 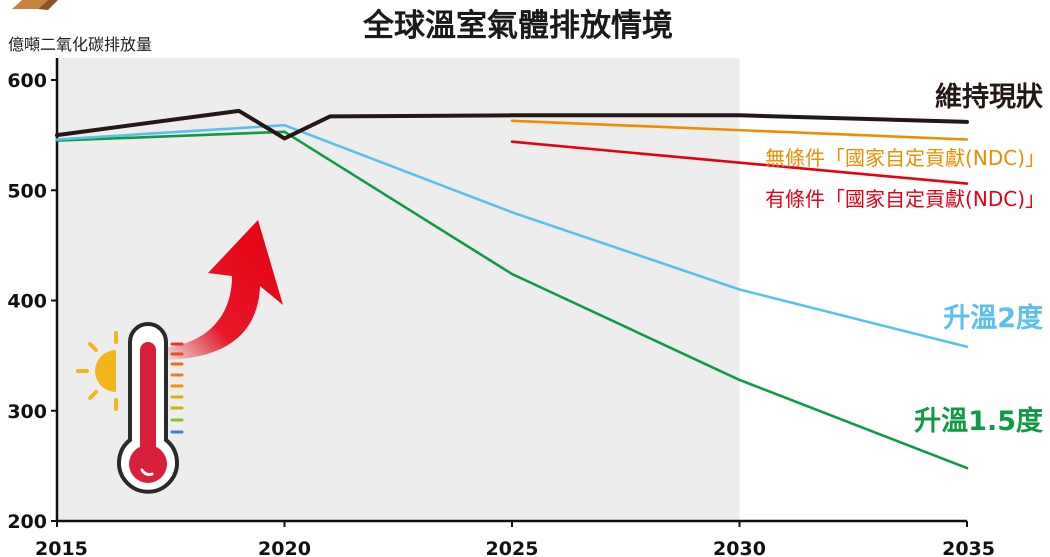 I want to click on thermometer-icon, so click(x=150, y=408).